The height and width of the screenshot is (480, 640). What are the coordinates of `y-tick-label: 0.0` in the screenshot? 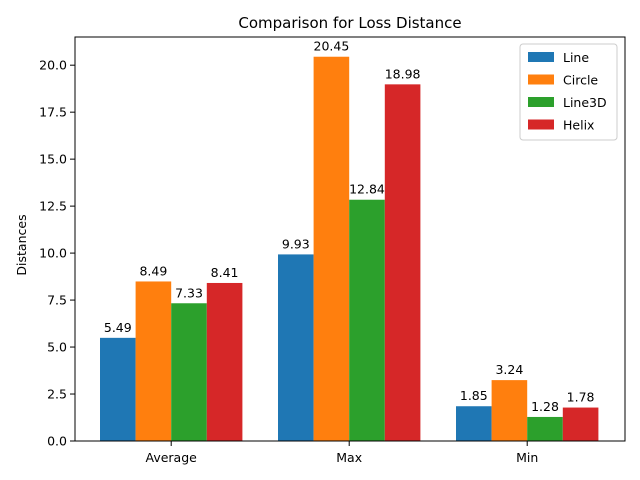 It's located at (57, 441).